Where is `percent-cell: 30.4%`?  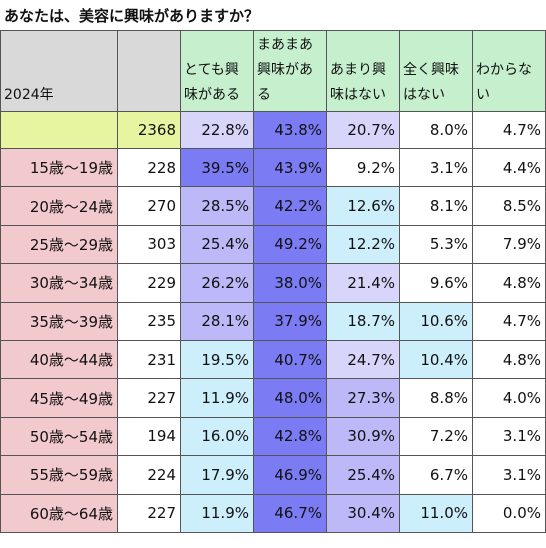 percent-cell: 30.4% is located at coordinates (363, 513).